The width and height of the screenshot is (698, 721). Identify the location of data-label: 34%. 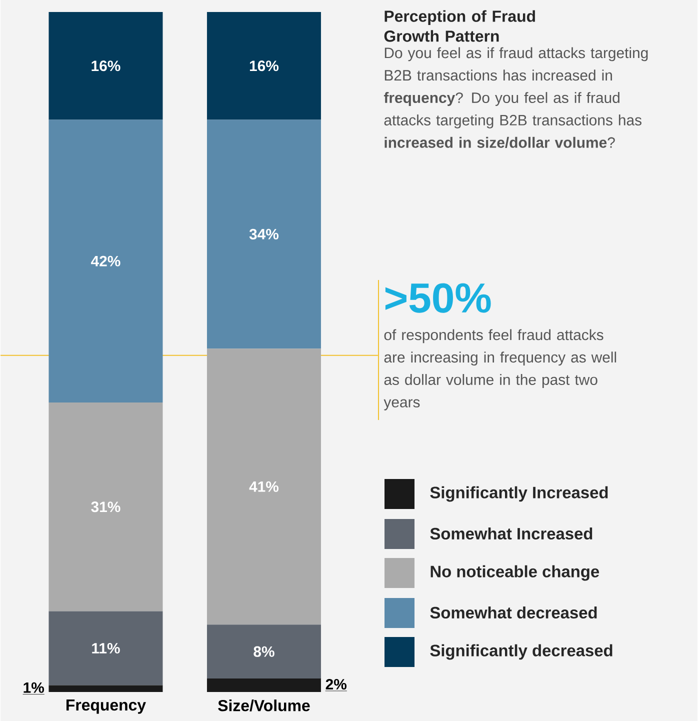
(264, 234).